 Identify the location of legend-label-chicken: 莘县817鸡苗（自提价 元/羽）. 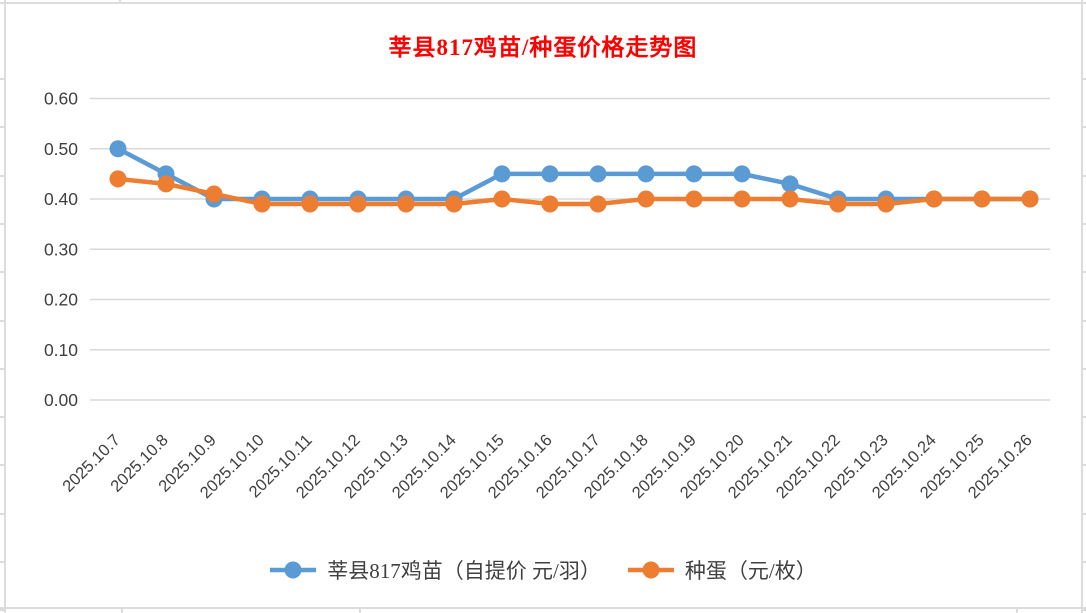
(464, 571).